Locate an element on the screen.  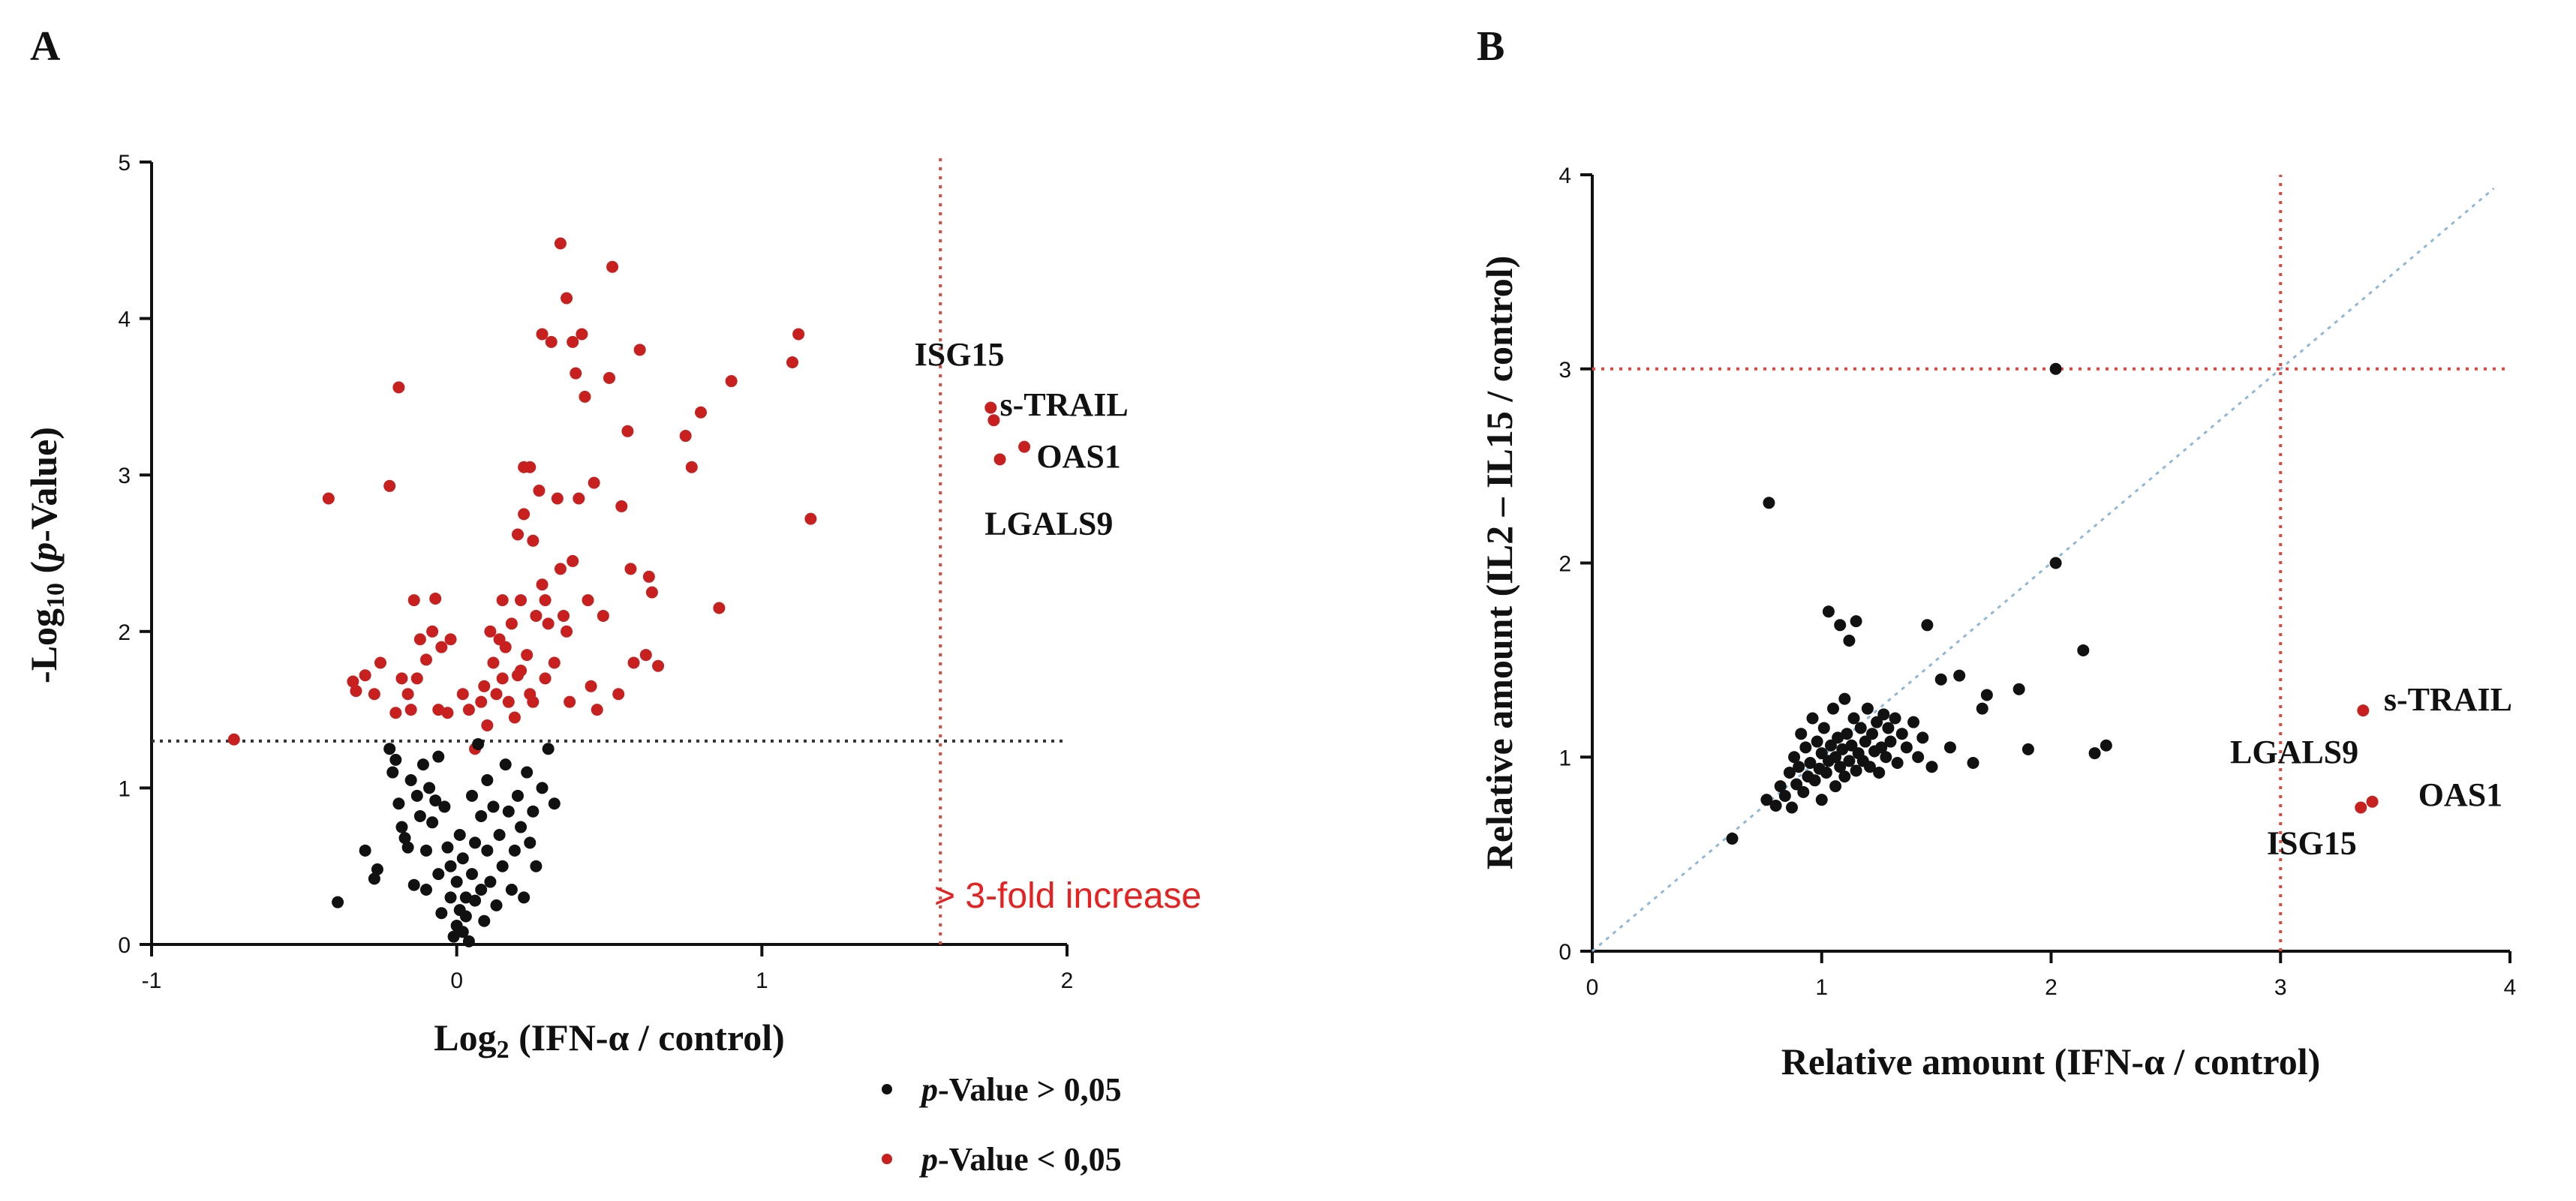
data-points is located at coordinates (2052, 603).